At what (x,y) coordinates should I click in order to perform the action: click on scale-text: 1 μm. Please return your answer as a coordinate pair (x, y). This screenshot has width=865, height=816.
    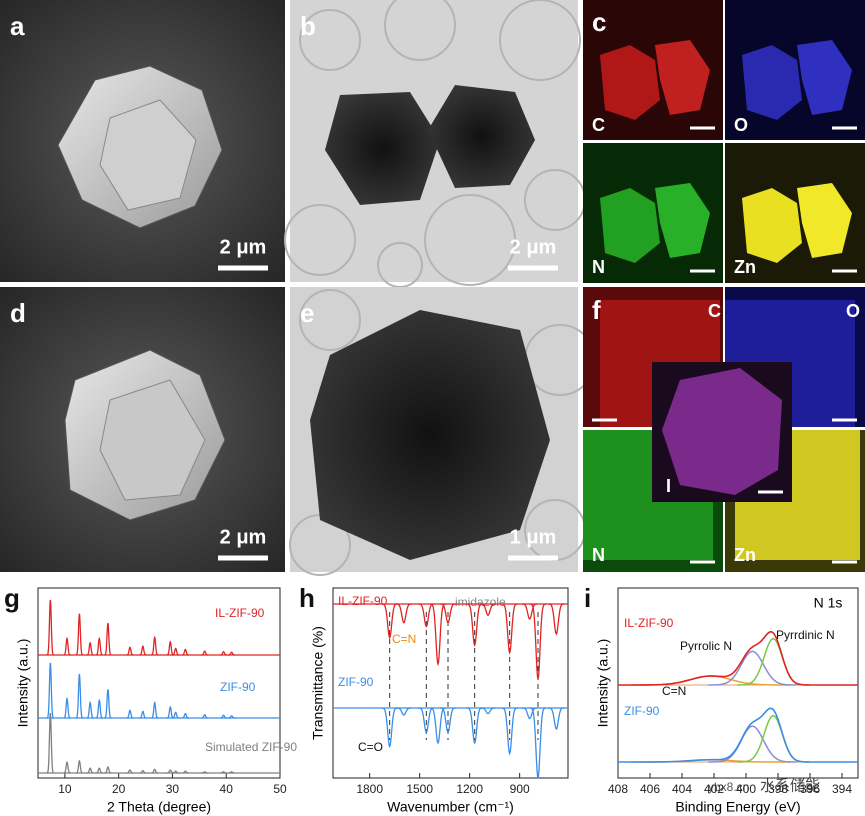
    Looking at the image, I should click on (533, 537).